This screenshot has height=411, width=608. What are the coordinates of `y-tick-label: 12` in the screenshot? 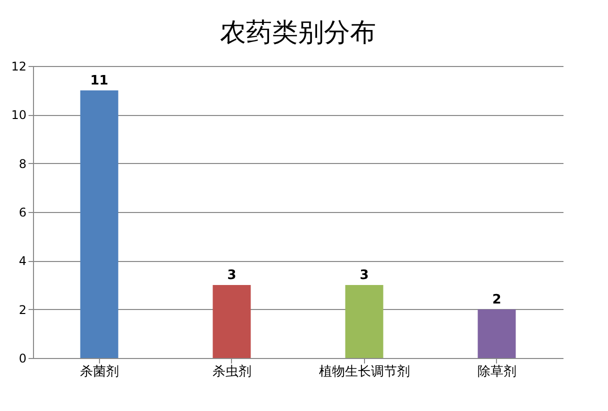 It's located at (18, 67).